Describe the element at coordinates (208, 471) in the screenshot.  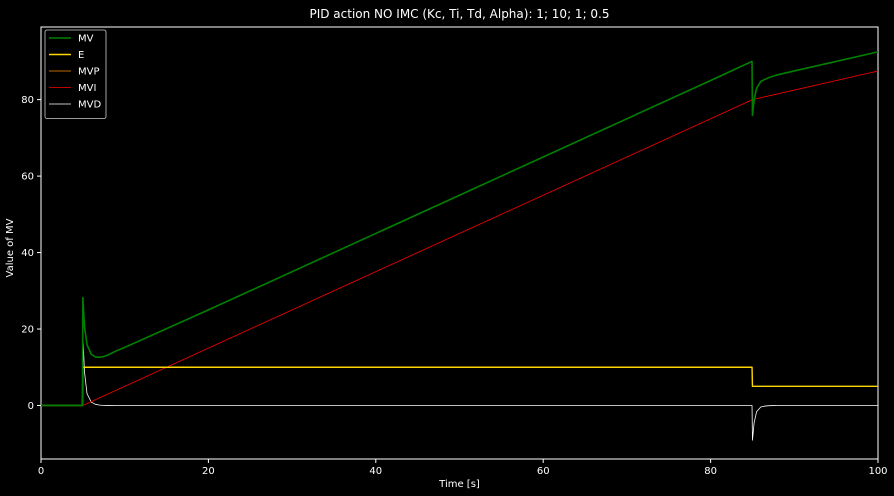
I see `x-tick-label: 20` at that location.